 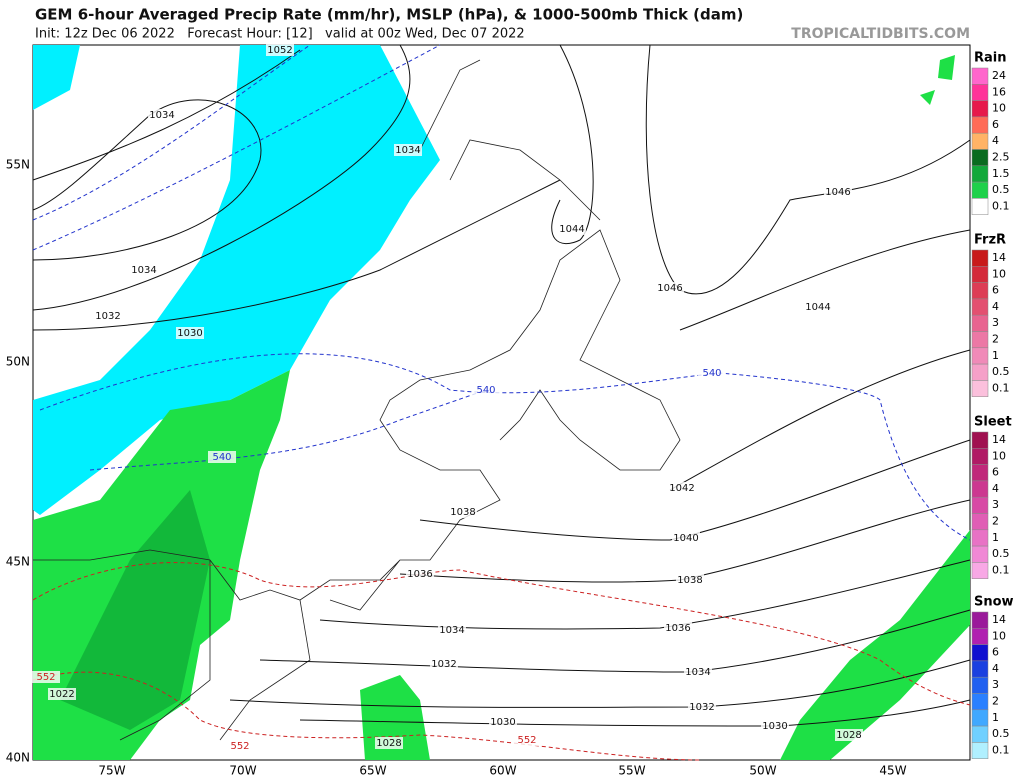 I want to click on legend-label: 0.5, so click(x=1001, y=553).